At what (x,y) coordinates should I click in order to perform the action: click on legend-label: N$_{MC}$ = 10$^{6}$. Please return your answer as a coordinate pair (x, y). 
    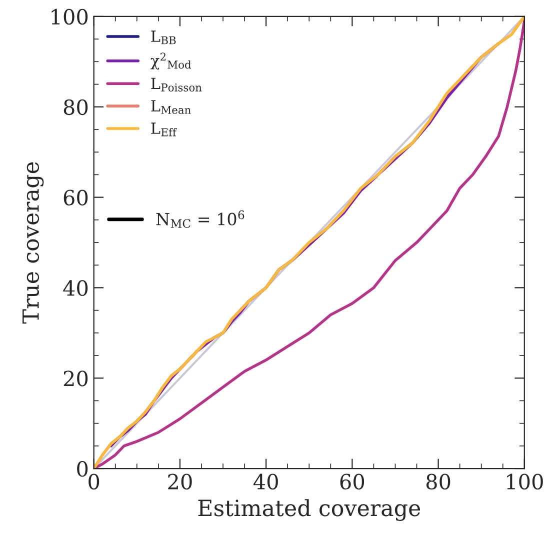
    Looking at the image, I should click on (200, 219).